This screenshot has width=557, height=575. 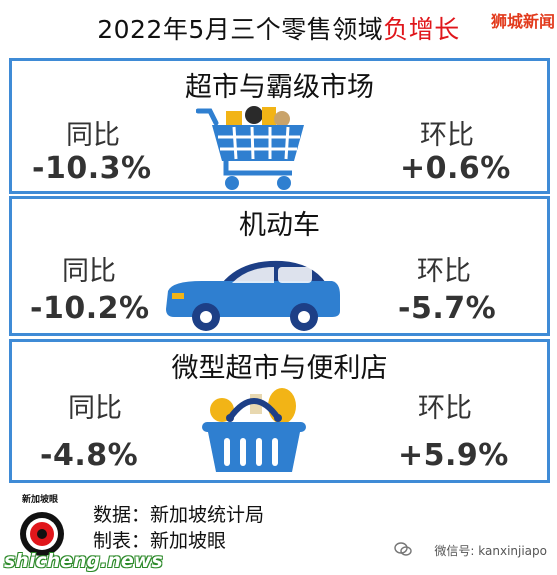 I want to click on wechat-icon, so click(x=403, y=549).